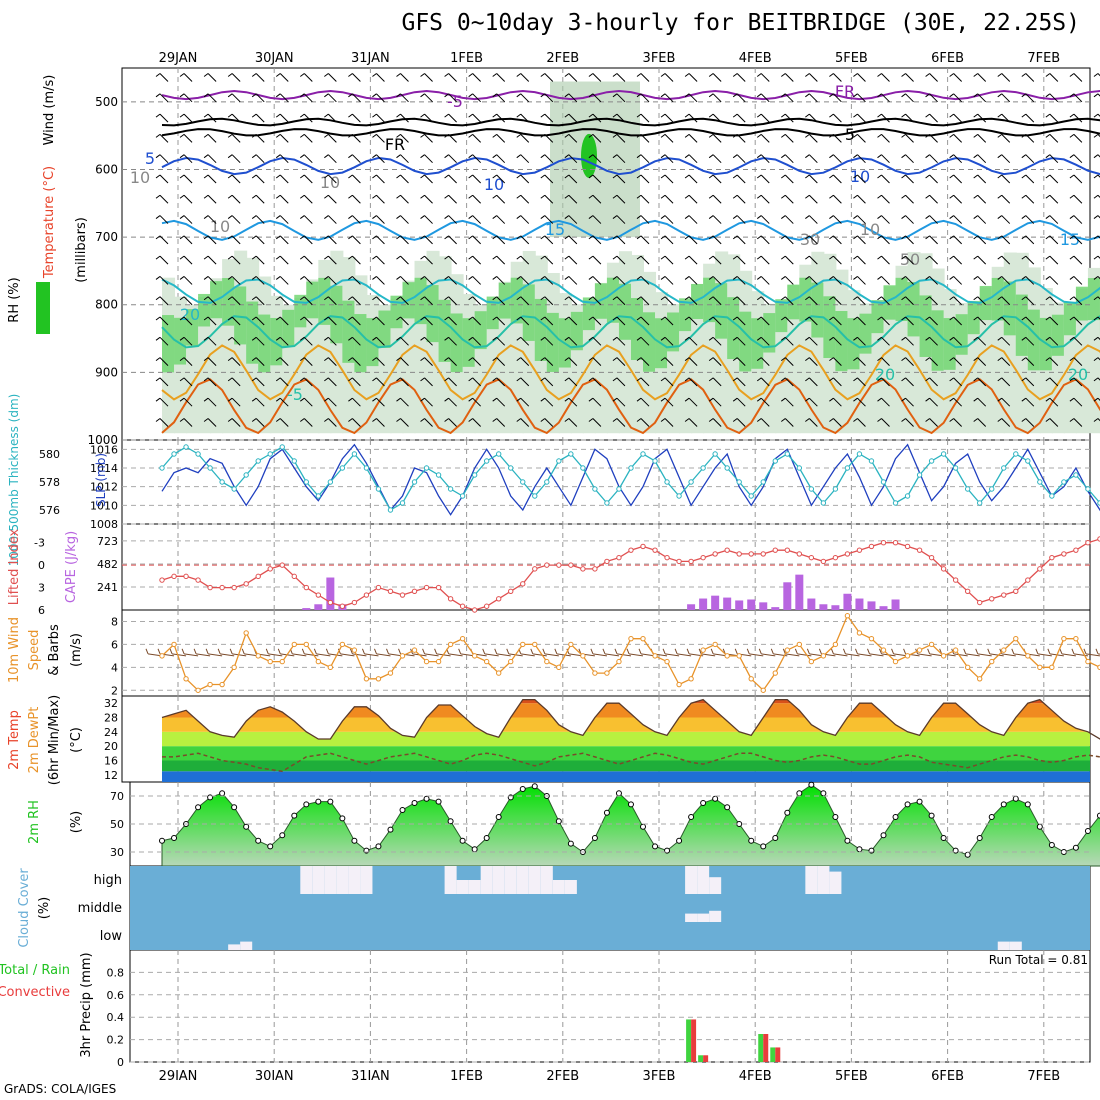  What do you see at coordinates (107, 564) in the screenshot?
I see `cape-tick-label: 482` at bounding box center [107, 564].